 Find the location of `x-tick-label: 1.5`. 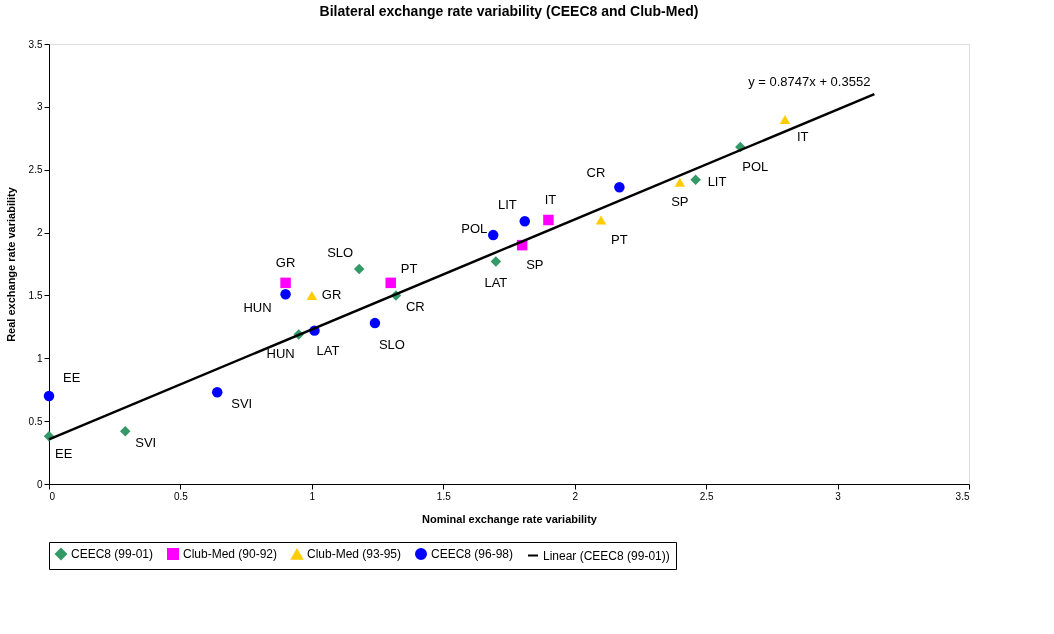

x-tick-label: 1.5 is located at coordinates (444, 496).